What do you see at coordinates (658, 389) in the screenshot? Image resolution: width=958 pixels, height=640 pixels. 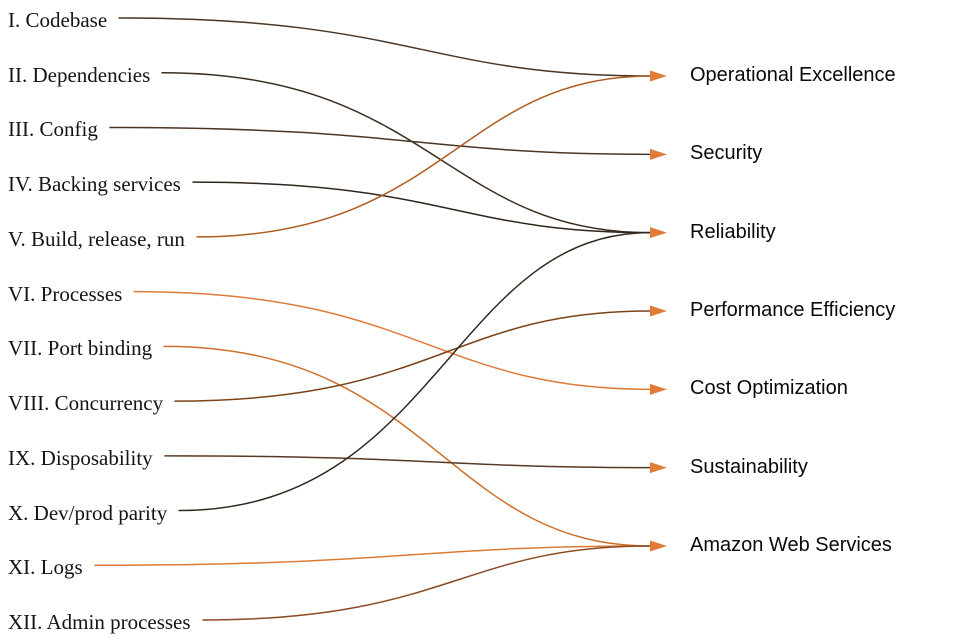 I see `arrowhead-icon-cost-optimization` at bounding box center [658, 389].